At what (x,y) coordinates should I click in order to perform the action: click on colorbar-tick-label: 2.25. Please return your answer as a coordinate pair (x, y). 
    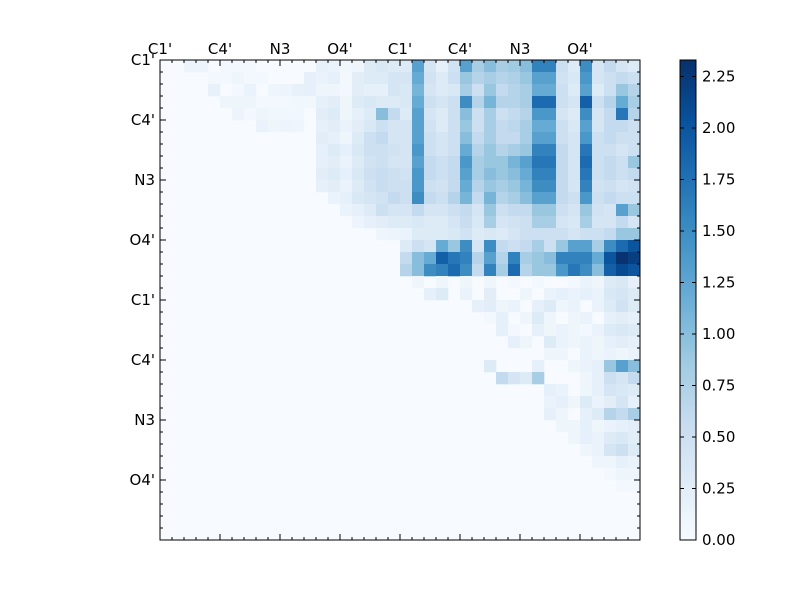
    Looking at the image, I should click on (718, 76).